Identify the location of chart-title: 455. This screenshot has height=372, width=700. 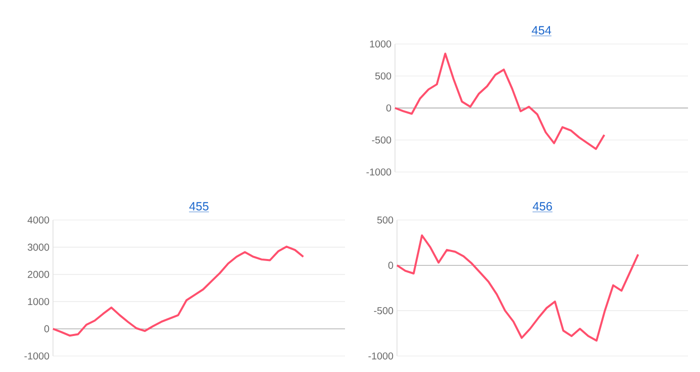
(198, 206).